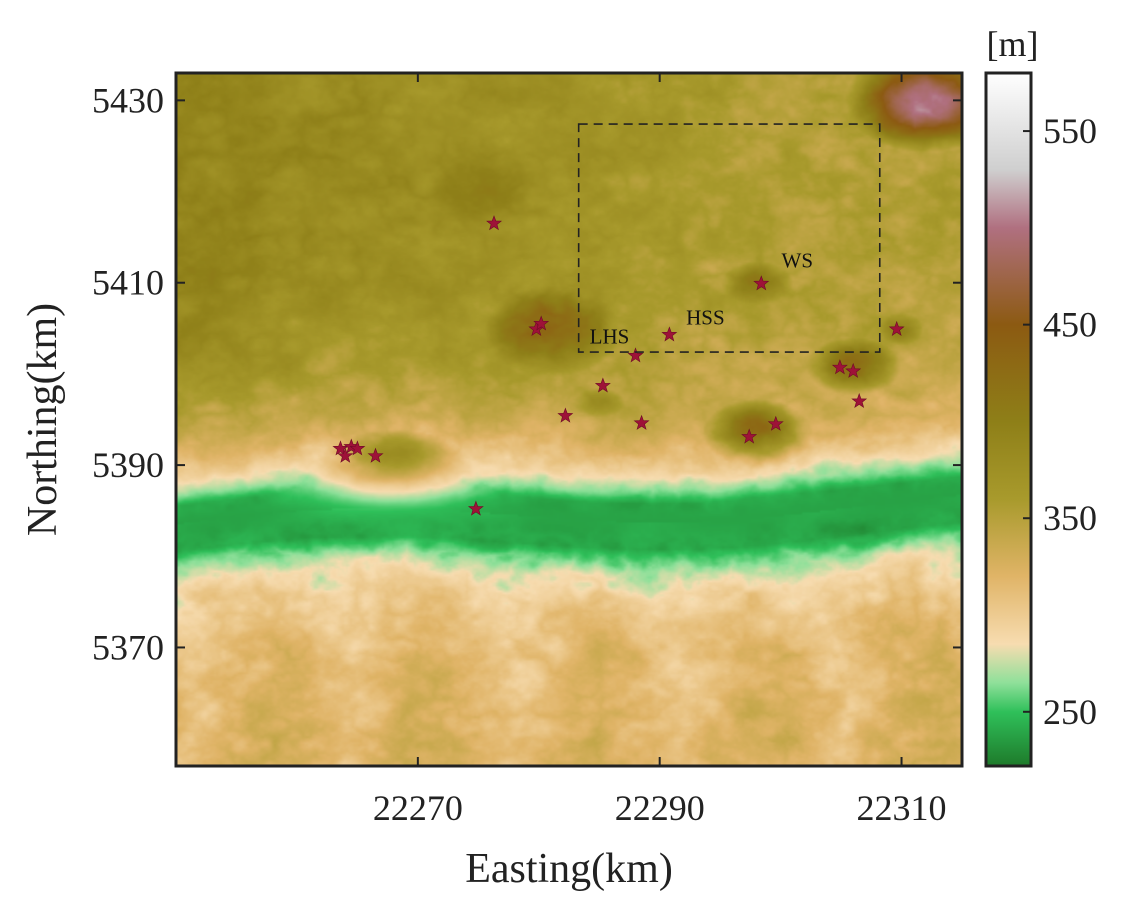 The height and width of the screenshot is (907, 1128). I want to click on colorbar-frame, so click(1008, 419).